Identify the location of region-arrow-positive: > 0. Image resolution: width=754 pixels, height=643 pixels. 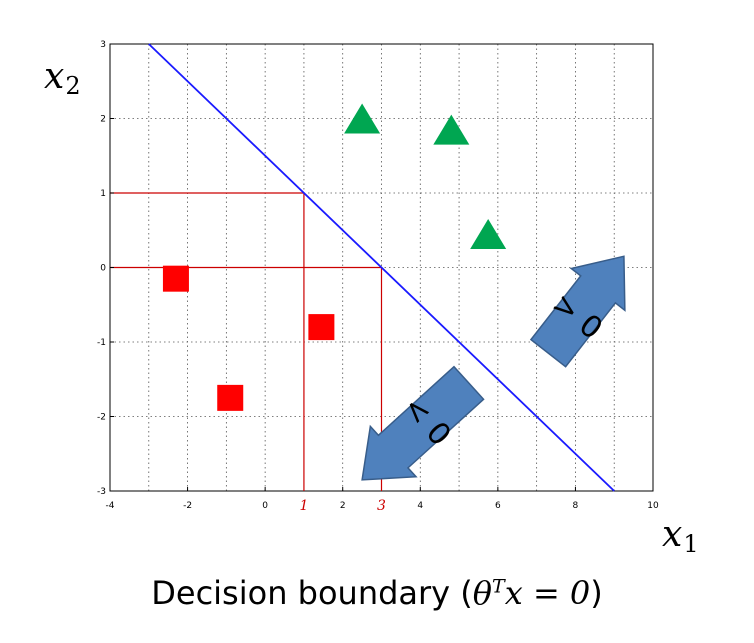
(577, 311).